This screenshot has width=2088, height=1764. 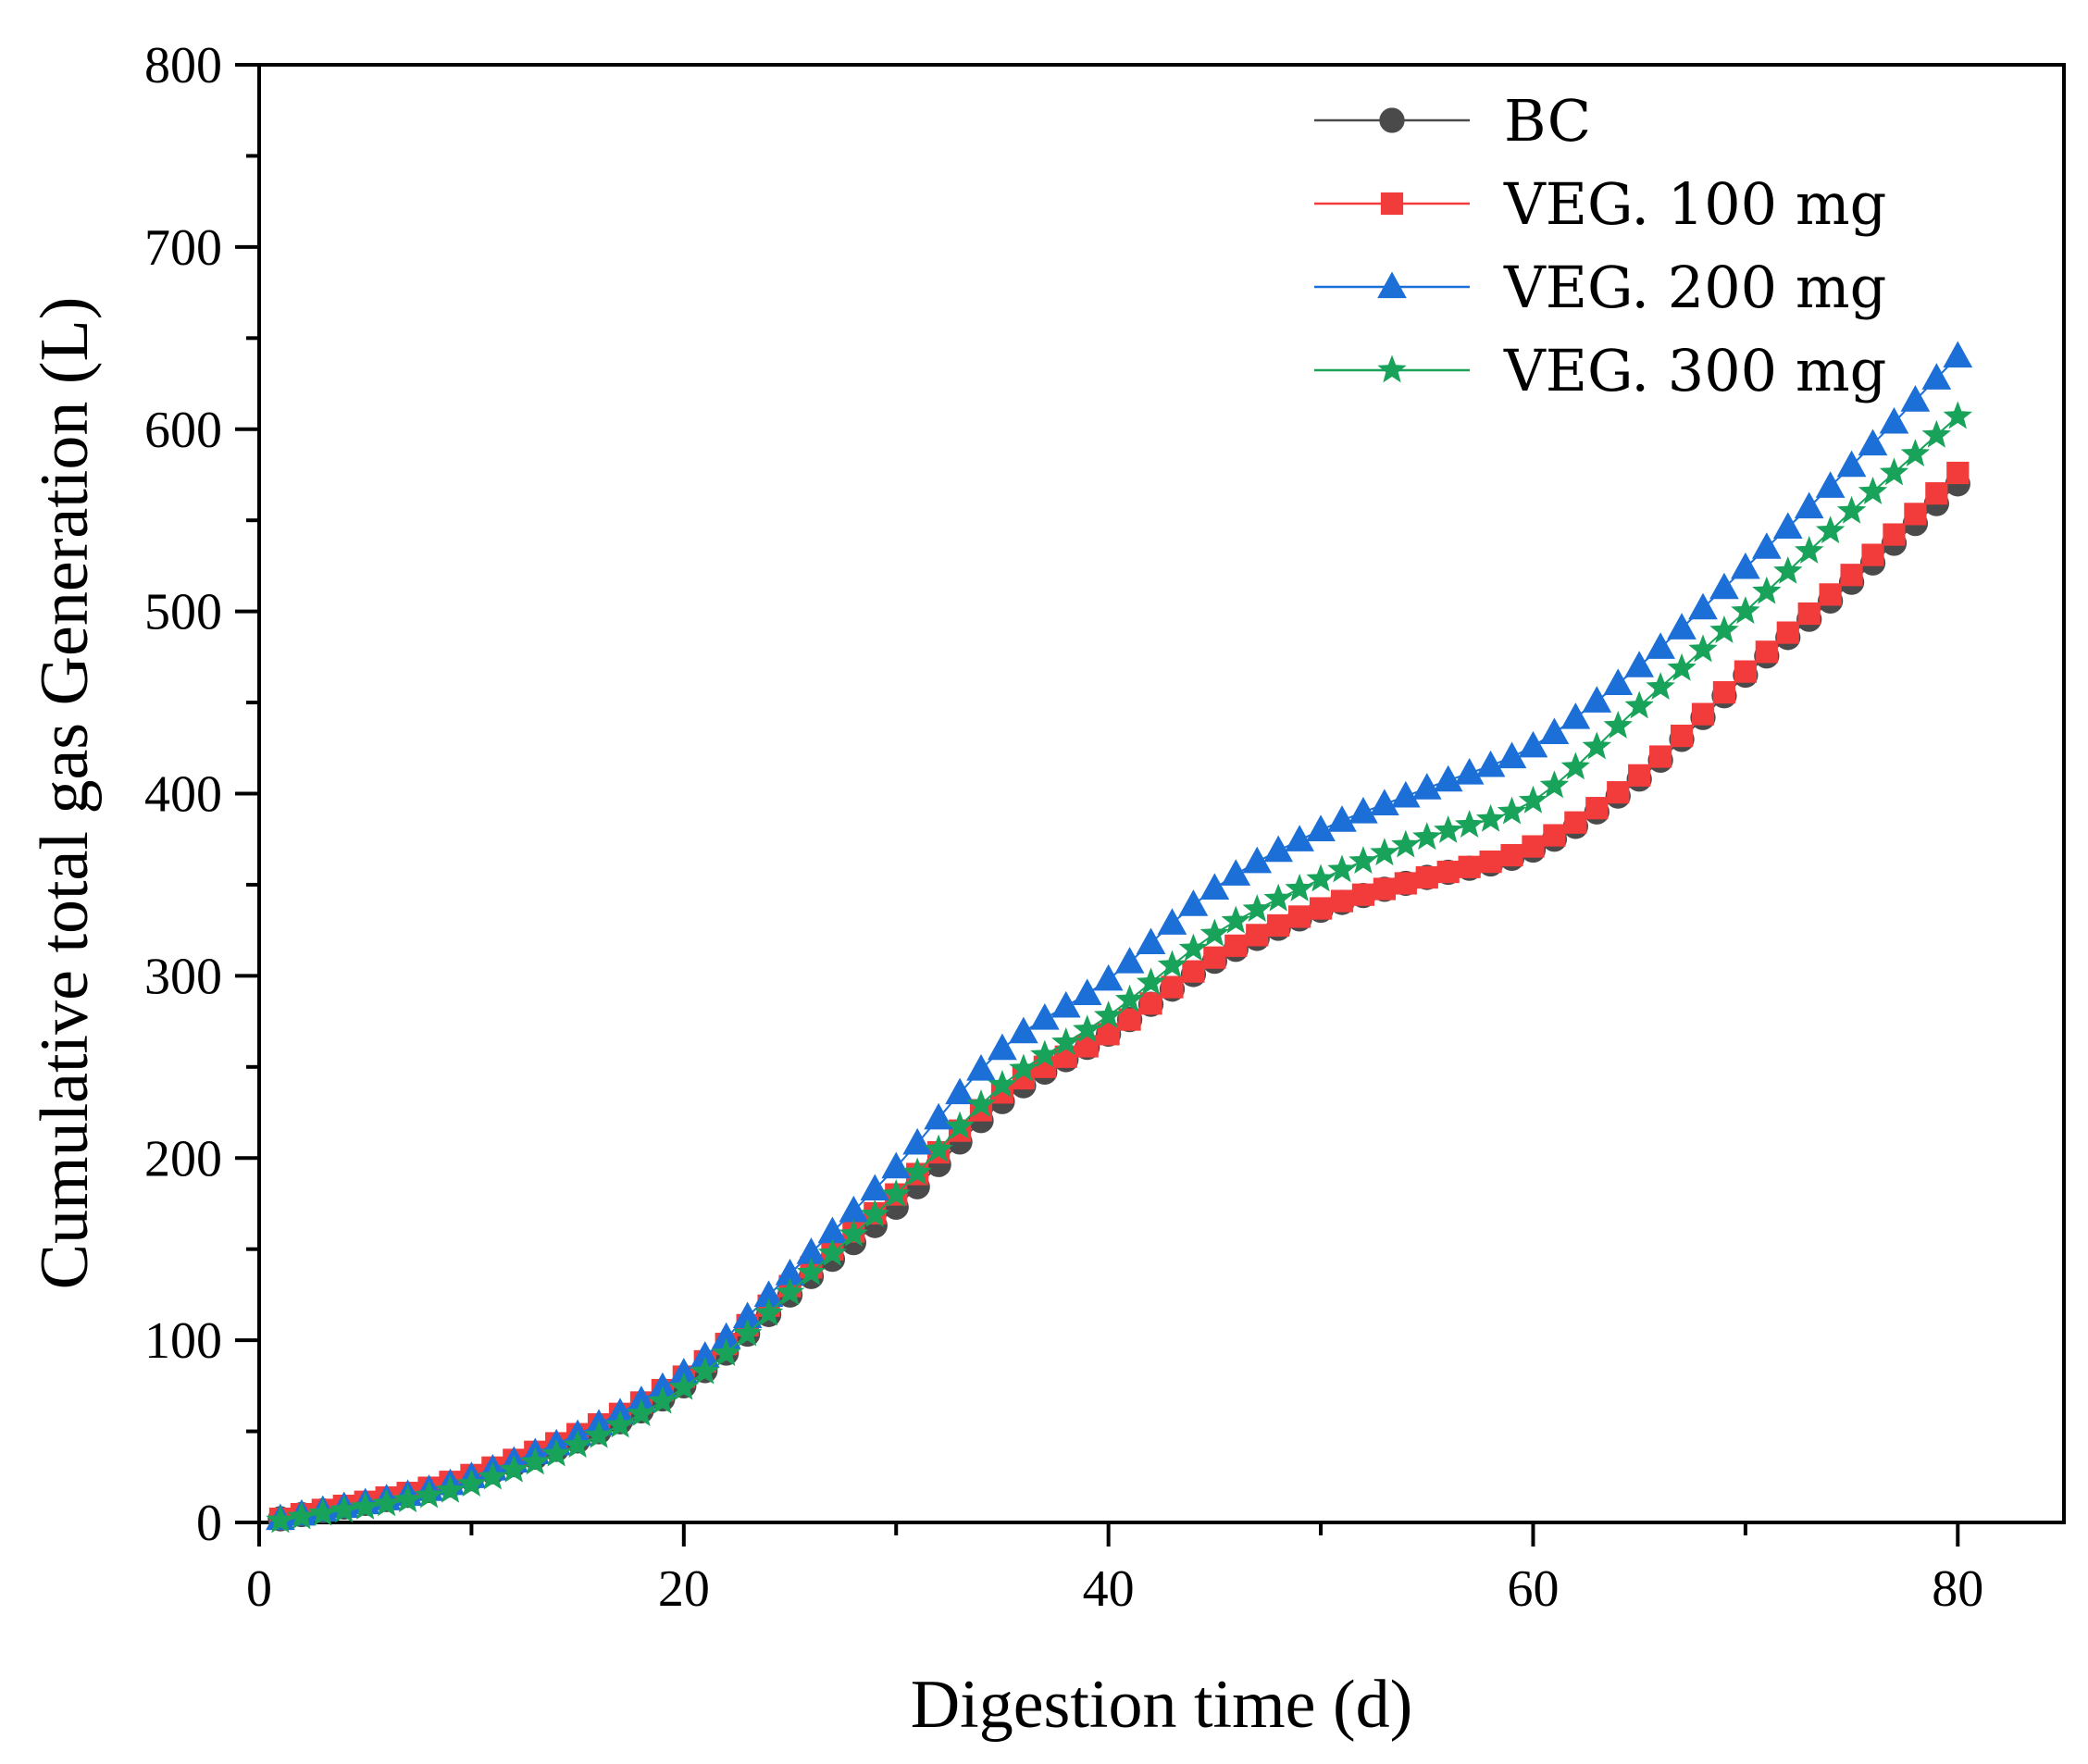 I want to click on x-tick-label: 20, so click(x=684, y=1589).